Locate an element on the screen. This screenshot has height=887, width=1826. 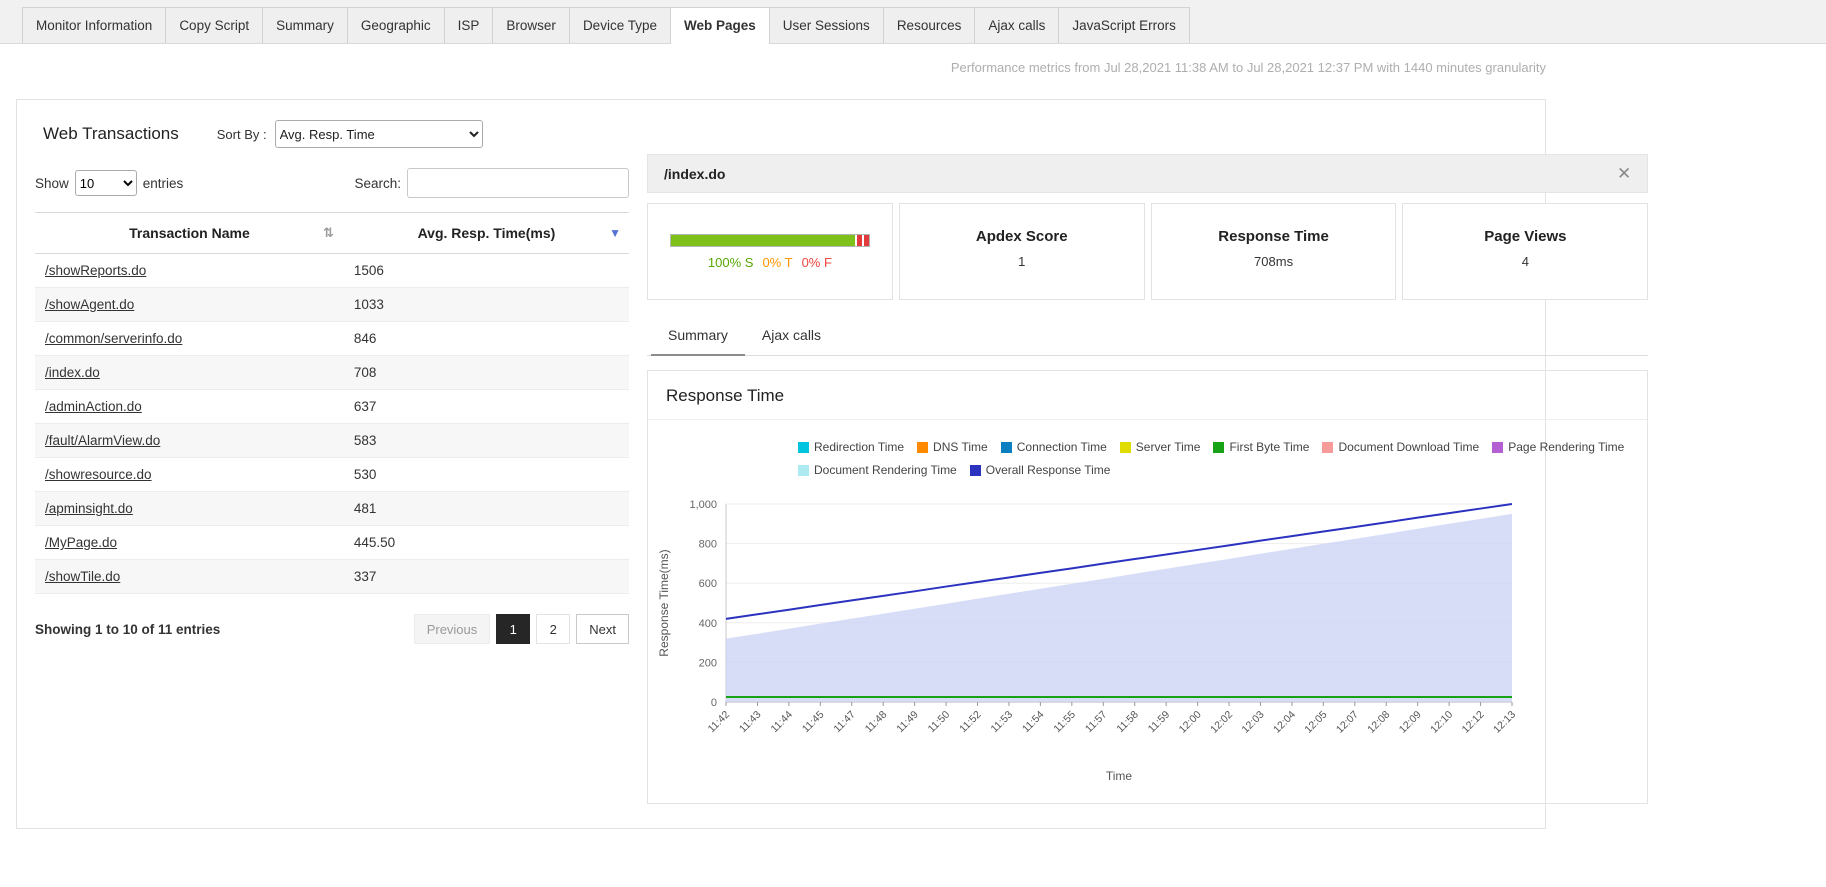
transaction-link: /showReports.do is located at coordinates (96, 270).